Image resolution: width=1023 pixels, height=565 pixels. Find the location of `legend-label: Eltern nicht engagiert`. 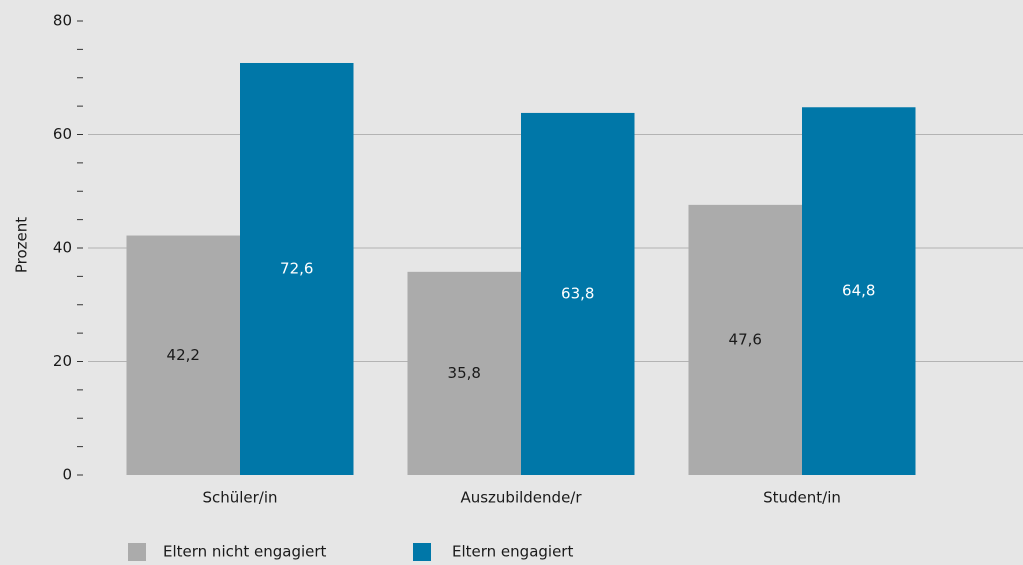

legend-label: Eltern nicht engagiert is located at coordinates (245, 552).